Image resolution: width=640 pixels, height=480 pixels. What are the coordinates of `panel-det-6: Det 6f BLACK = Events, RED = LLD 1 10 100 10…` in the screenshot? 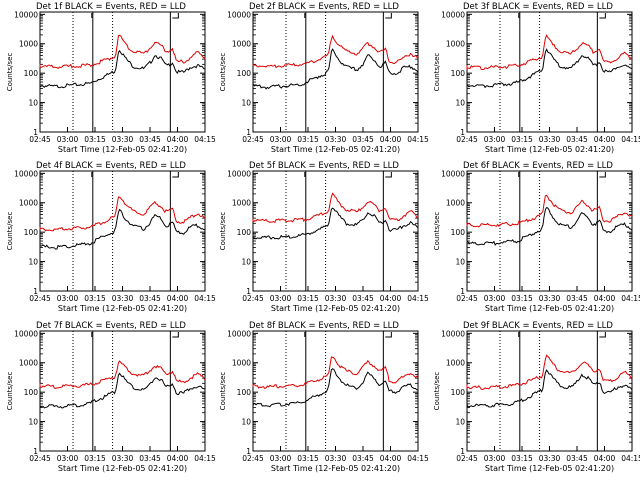 It's located at (536, 237).